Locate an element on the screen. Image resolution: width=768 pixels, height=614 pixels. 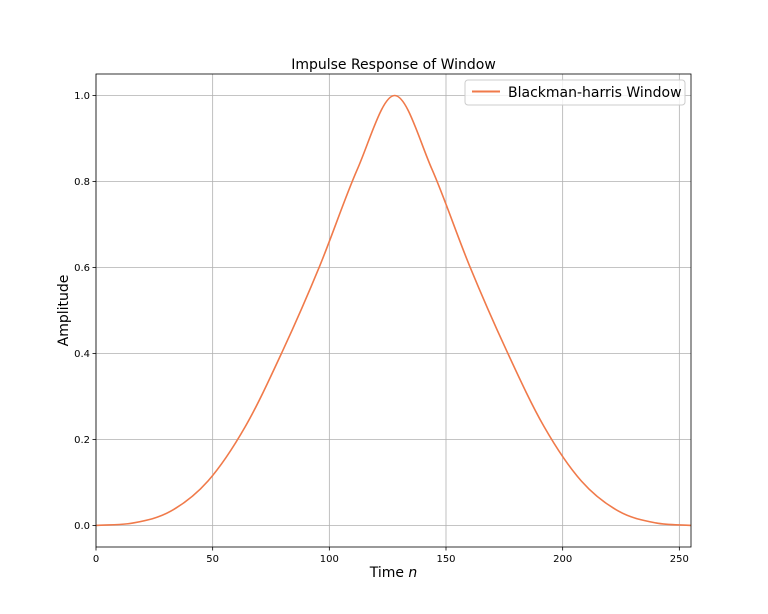
y-axis-label: Amplitude is located at coordinates (64, 311).